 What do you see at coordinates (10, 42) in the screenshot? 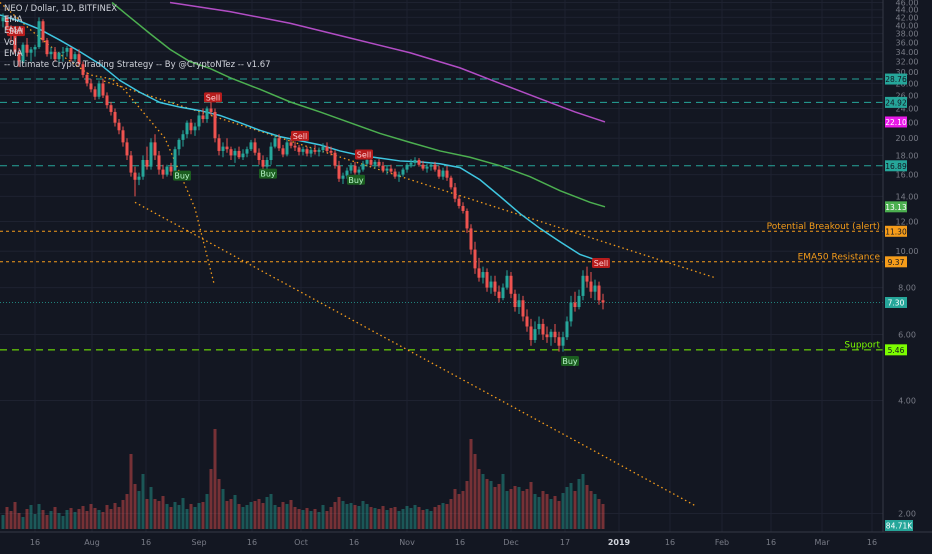
I see `indicator-vol: Vol` at bounding box center [10, 42].